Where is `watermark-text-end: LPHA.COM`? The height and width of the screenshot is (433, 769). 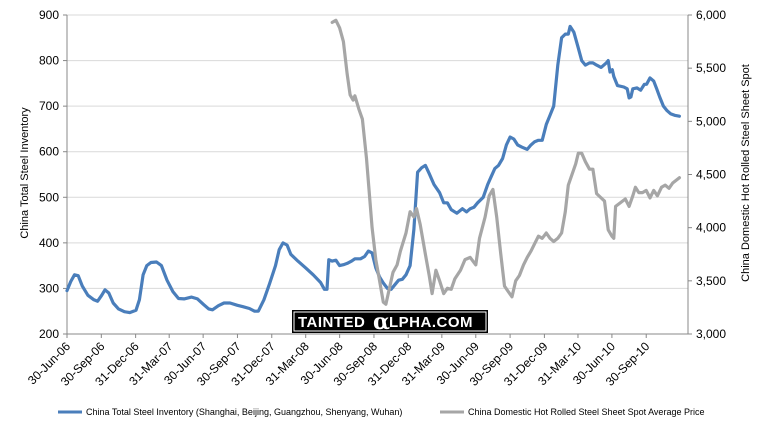 watermark-text-end: LPHA.COM is located at coordinates (431, 322).